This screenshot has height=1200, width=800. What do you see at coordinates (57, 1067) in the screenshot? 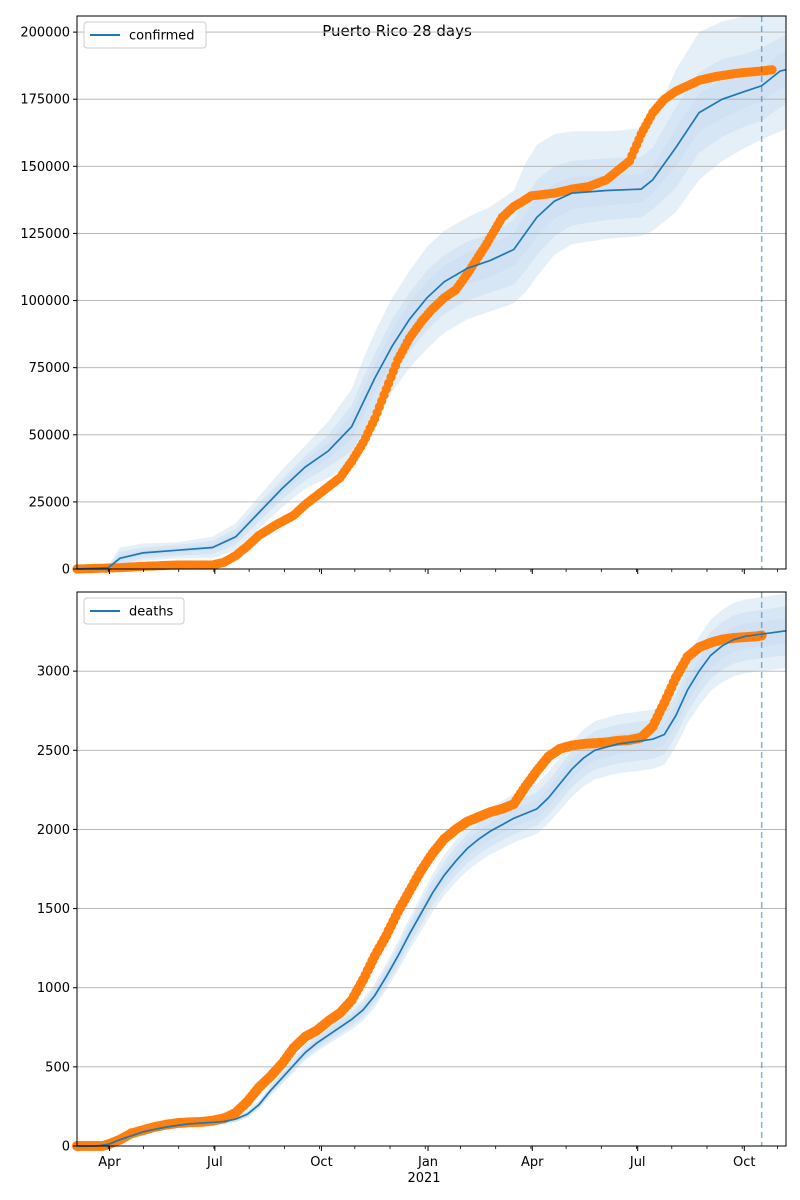
I see `y-tick-label: 500` at bounding box center [57, 1067].